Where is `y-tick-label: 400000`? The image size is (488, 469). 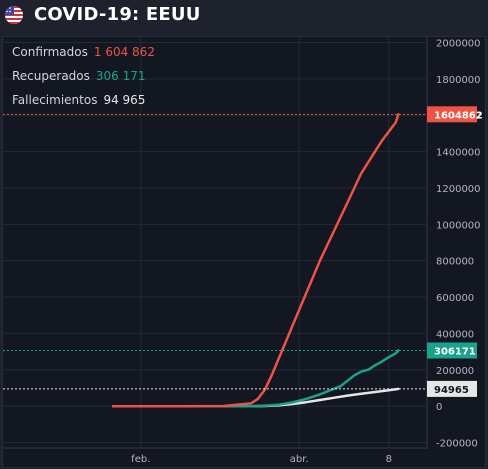 y-tick-label: 400000 is located at coordinates (455, 334).